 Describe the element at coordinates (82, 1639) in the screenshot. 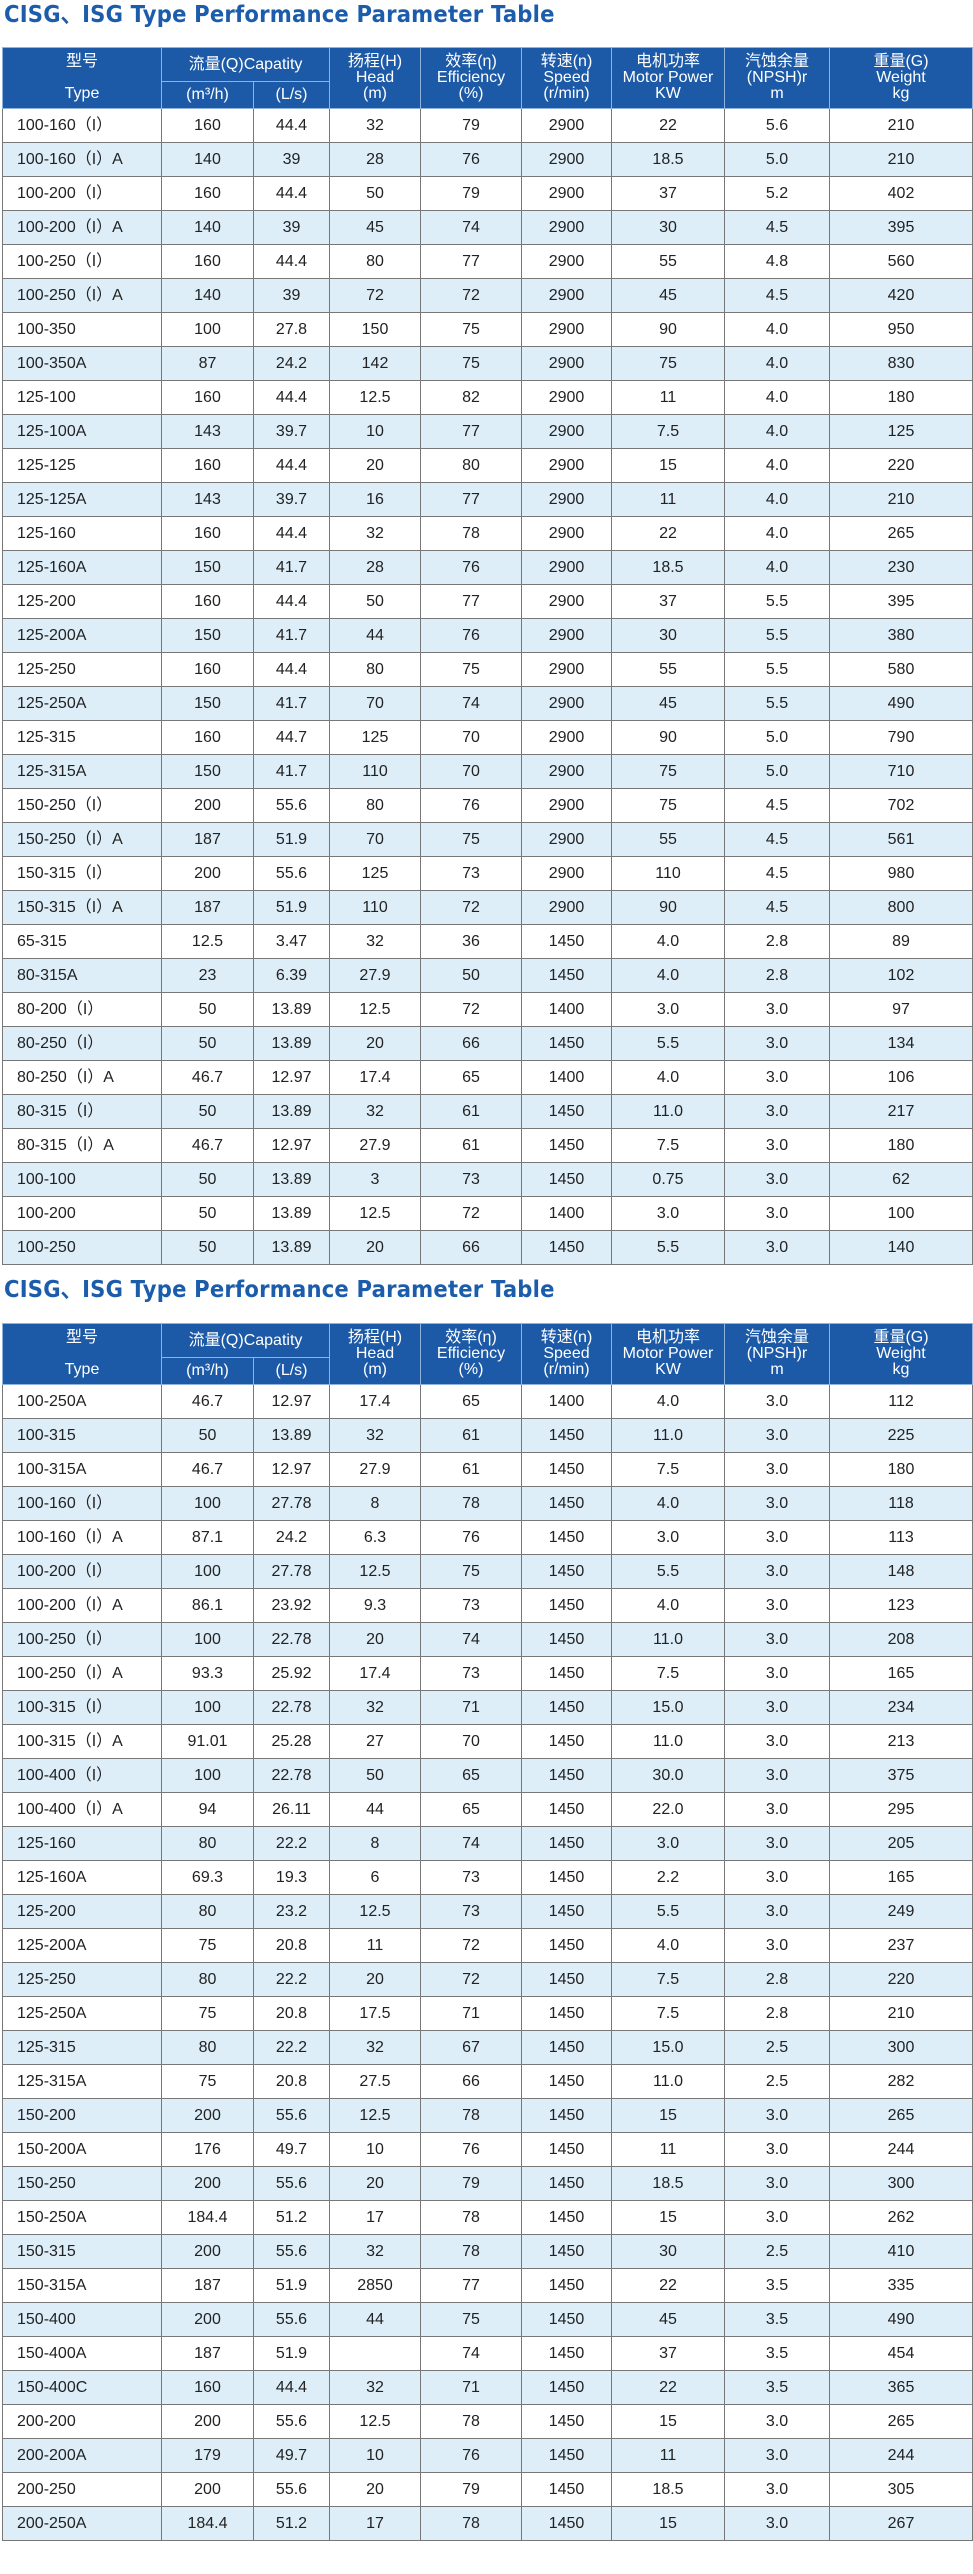

I see `cell-type: 100-250（I）` at that location.